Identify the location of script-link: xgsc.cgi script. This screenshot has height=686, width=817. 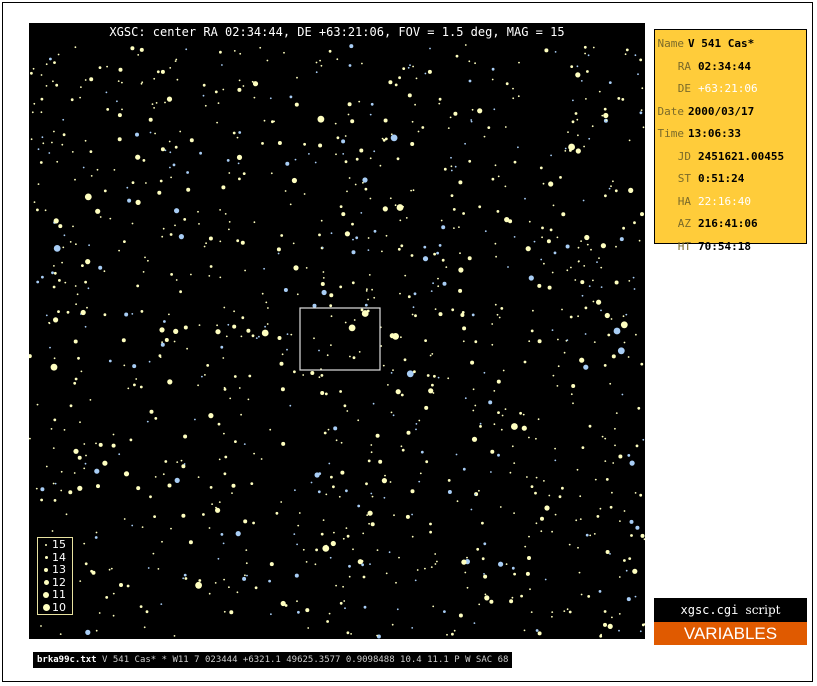
(730, 610).